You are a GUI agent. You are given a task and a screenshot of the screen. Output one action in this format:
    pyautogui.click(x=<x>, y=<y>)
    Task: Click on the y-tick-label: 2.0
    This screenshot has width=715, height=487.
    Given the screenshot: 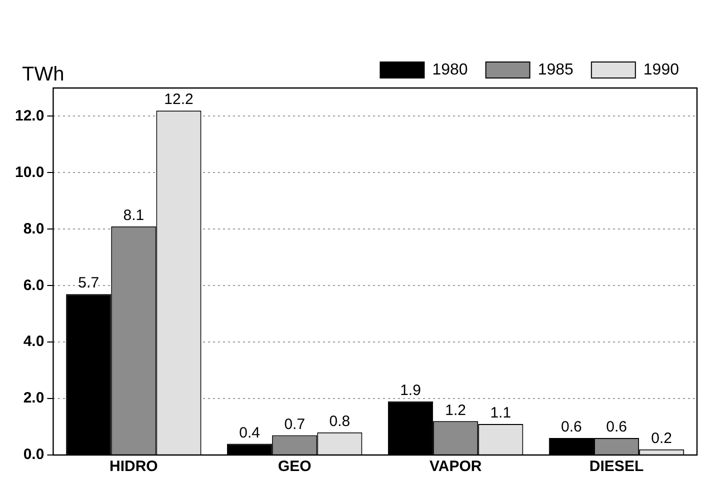 What is the action you would take?
    pyautogui.click(x=33, y=398)
    